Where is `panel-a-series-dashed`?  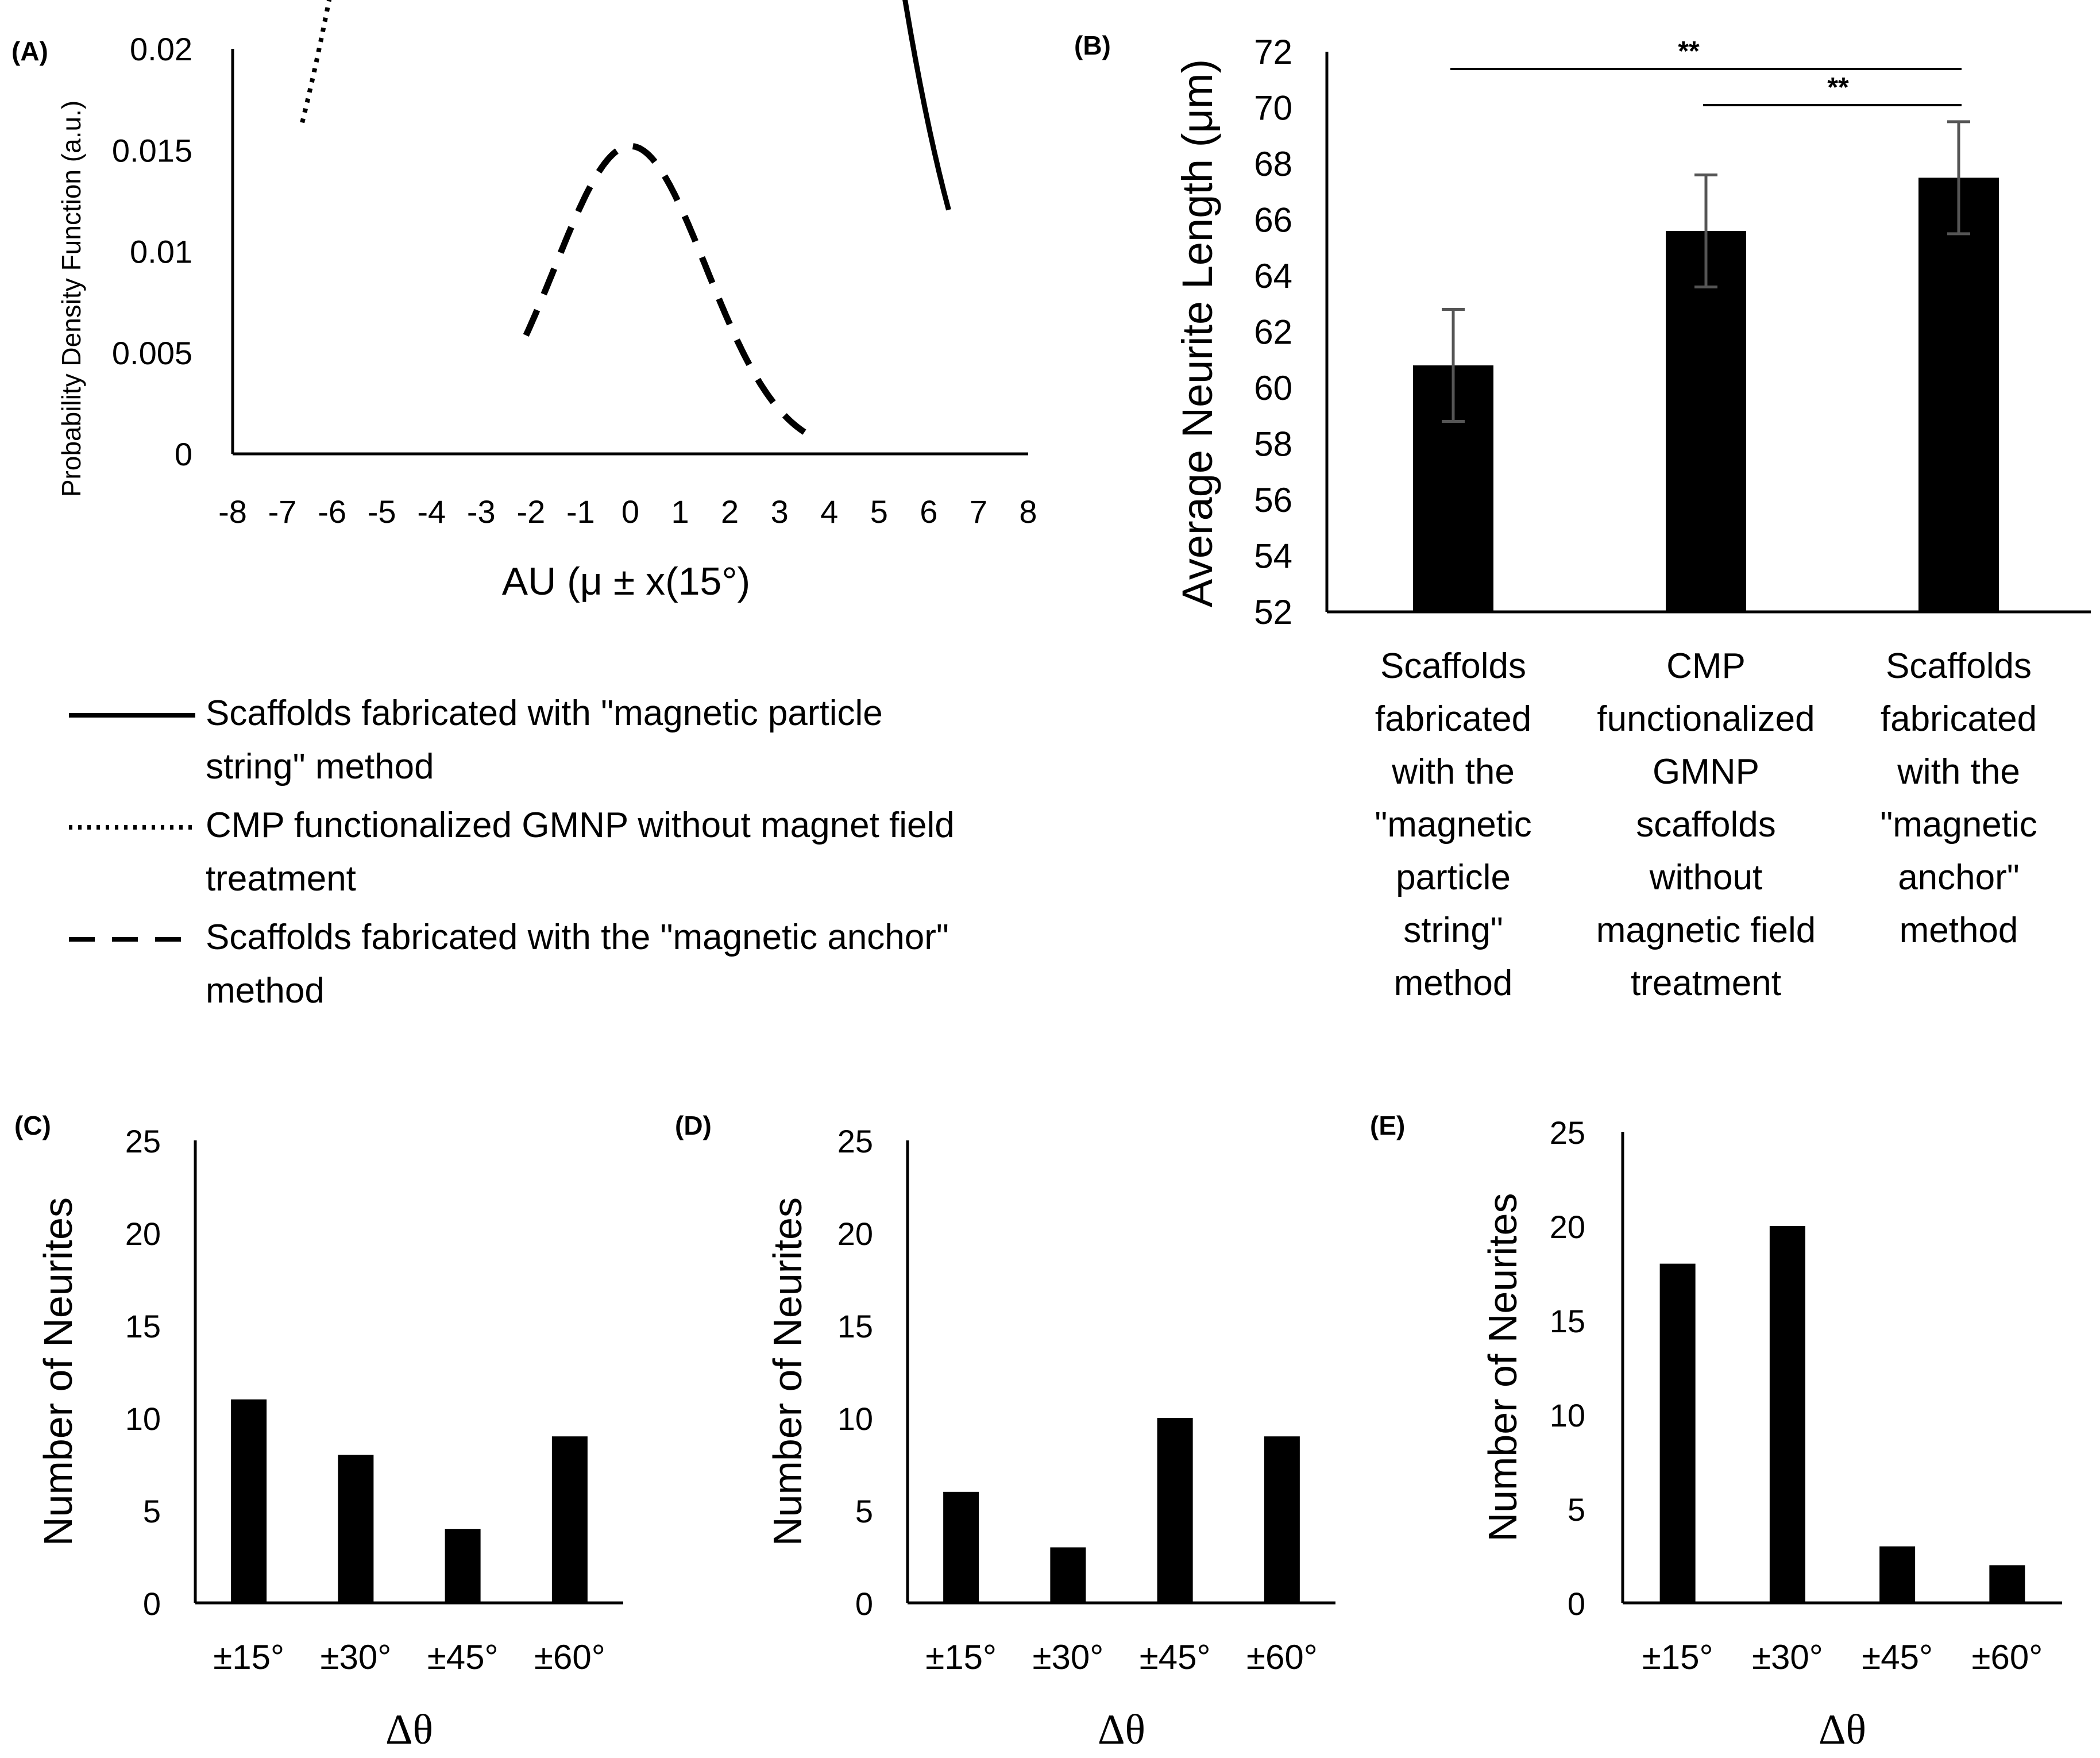
panel-a-series-dashed is located at coordinates (664, 288).